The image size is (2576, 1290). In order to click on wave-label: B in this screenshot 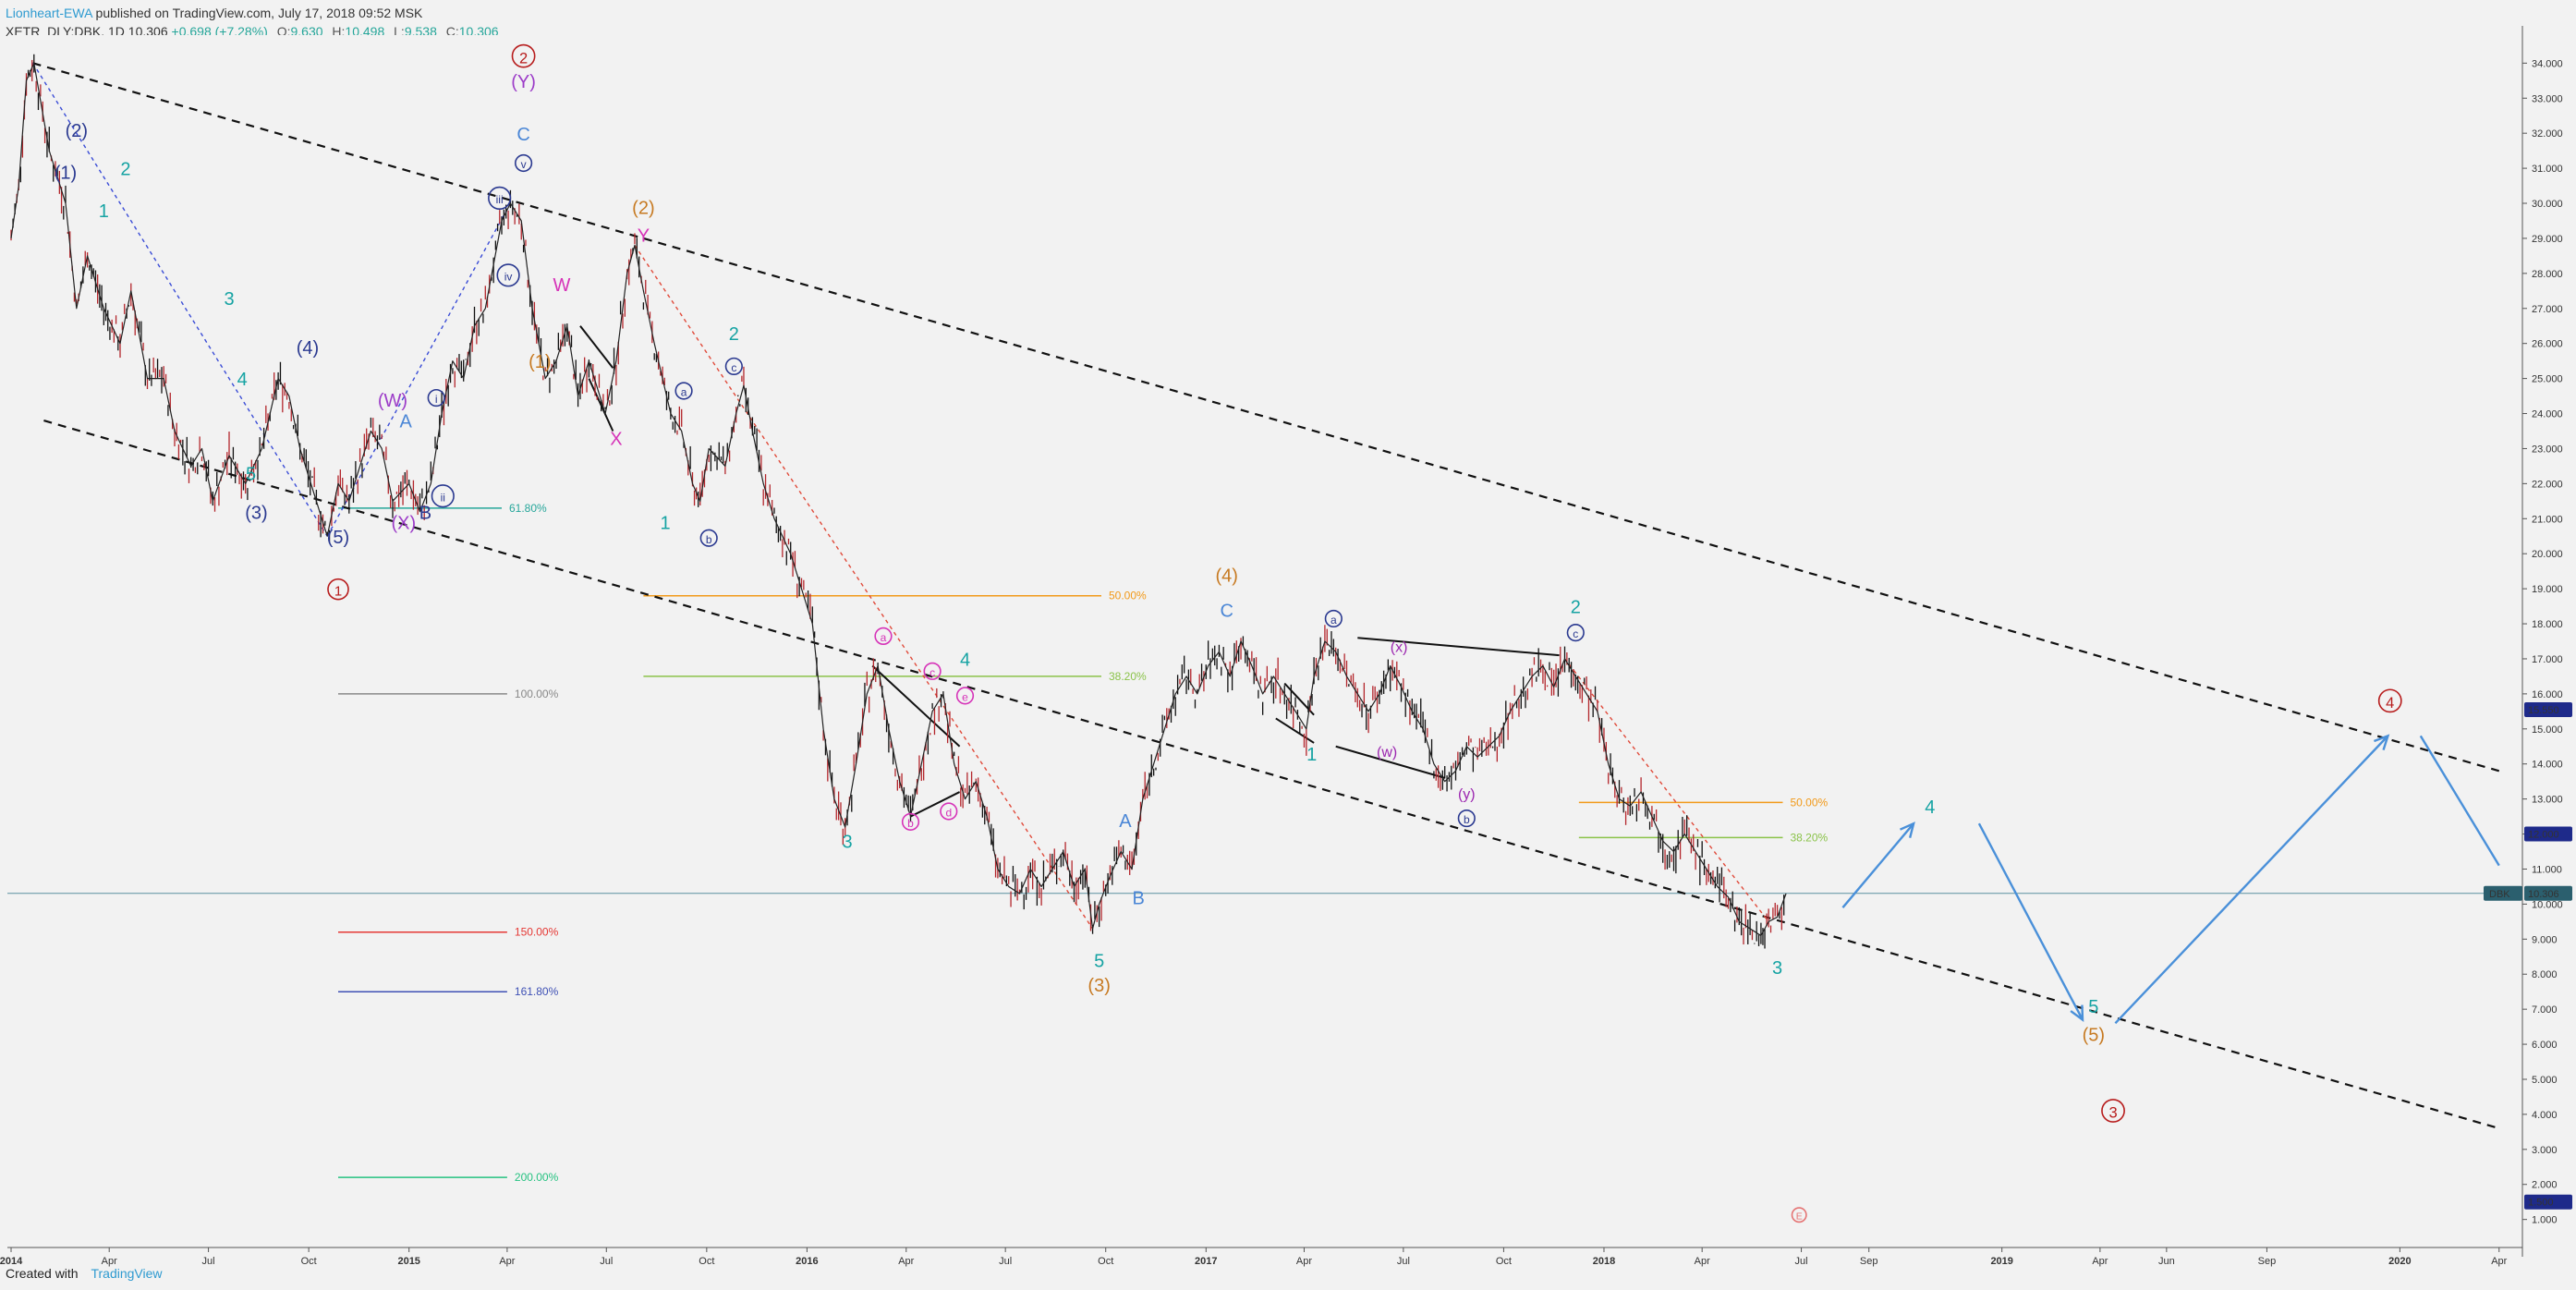, I will do `click(1138, 898)`.